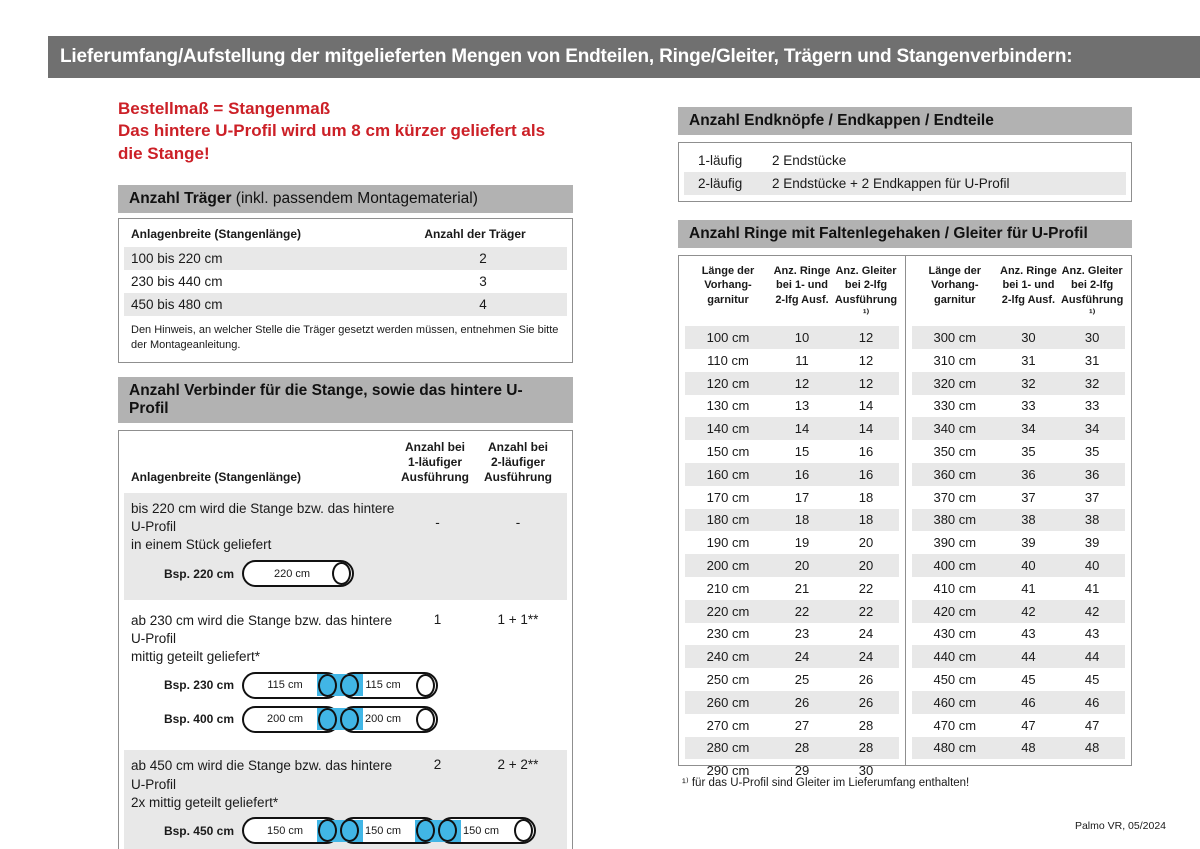 Image resolution: width=1200 pixels, height=849 pixels. I want to click on verbinder-col3-header: Anzahl bei 2-läufiger Ausführung, so click(518, 462).